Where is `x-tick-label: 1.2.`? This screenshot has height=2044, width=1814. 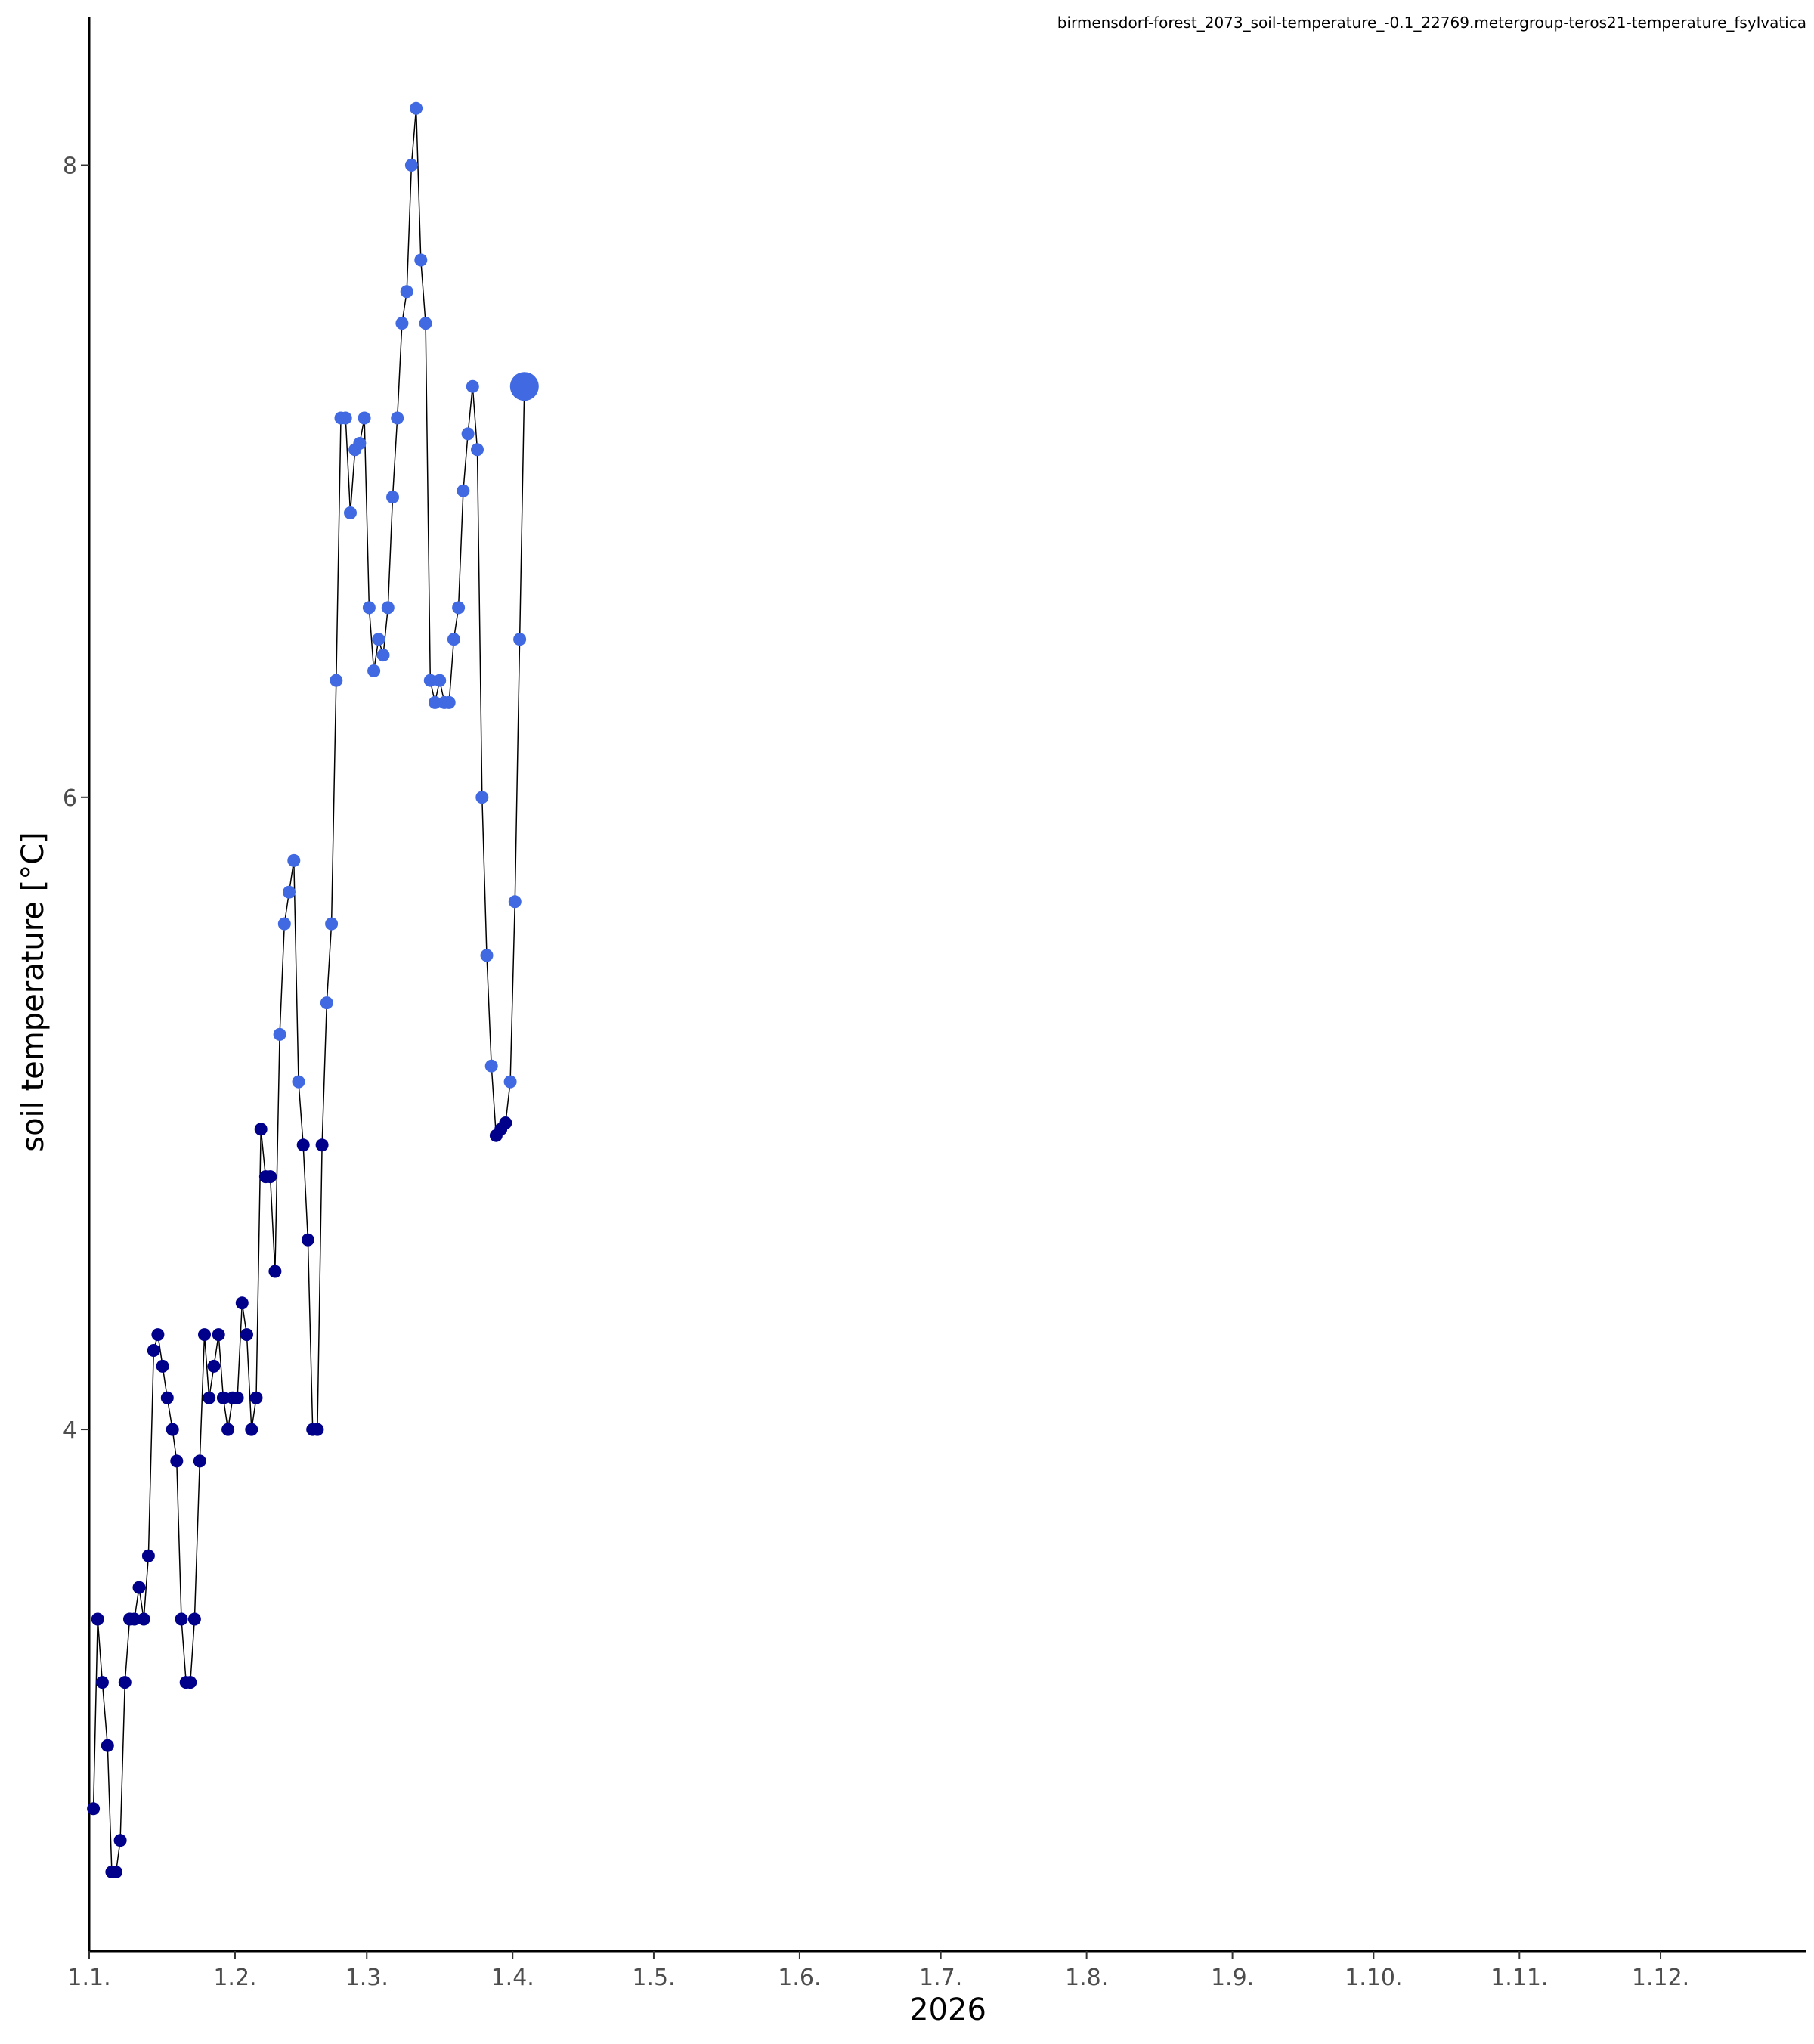
x-tick-label: 1.2. is located at coordinates (234, 1978).